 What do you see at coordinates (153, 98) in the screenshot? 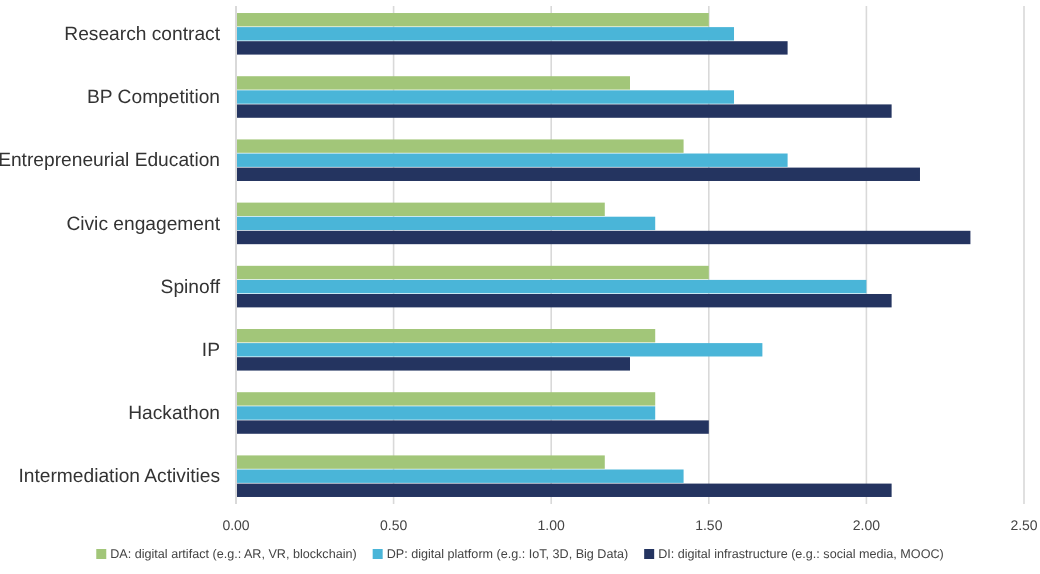
I see `y-tick-label: BP Competition` at bounding box center [153, 98].